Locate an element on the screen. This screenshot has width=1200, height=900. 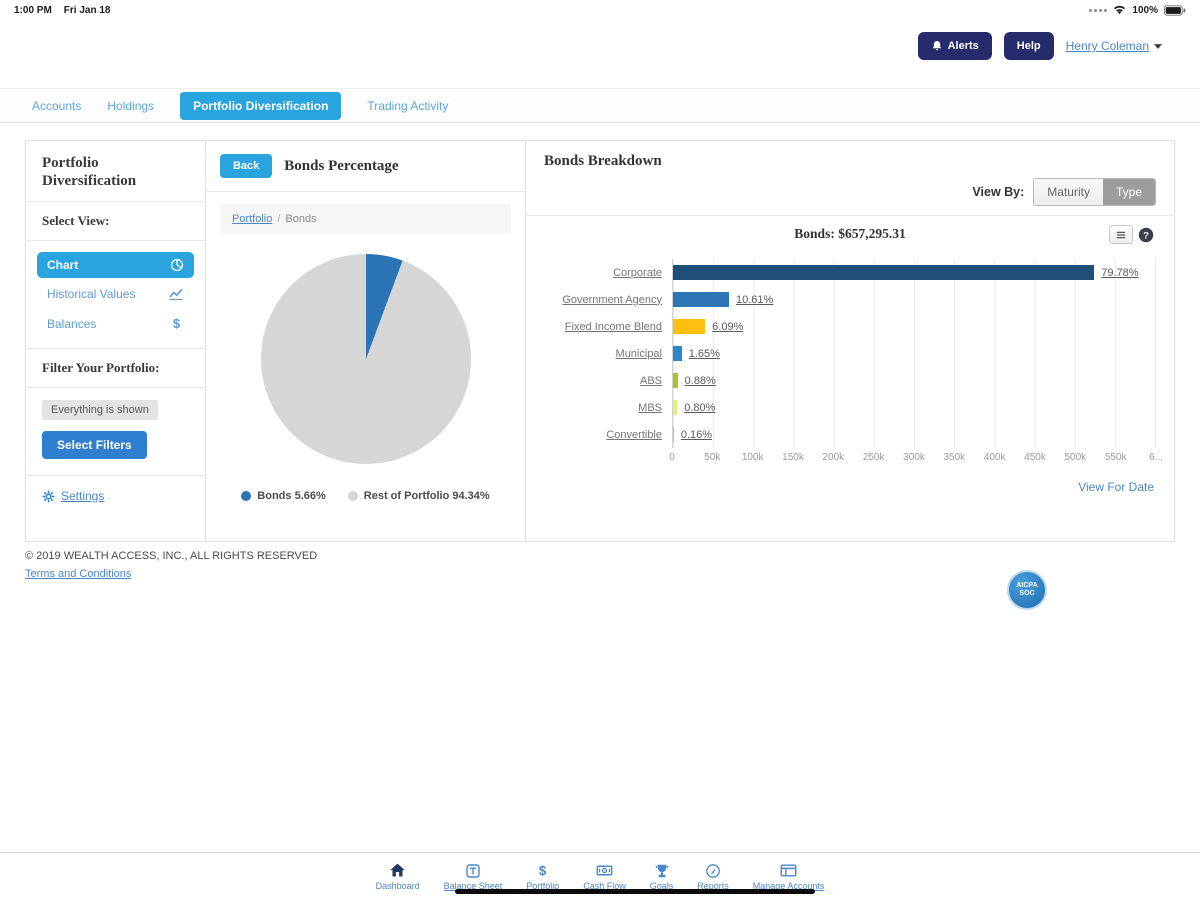
bottom-nav-label: Cash Flow is located at coordinates (604, 886).